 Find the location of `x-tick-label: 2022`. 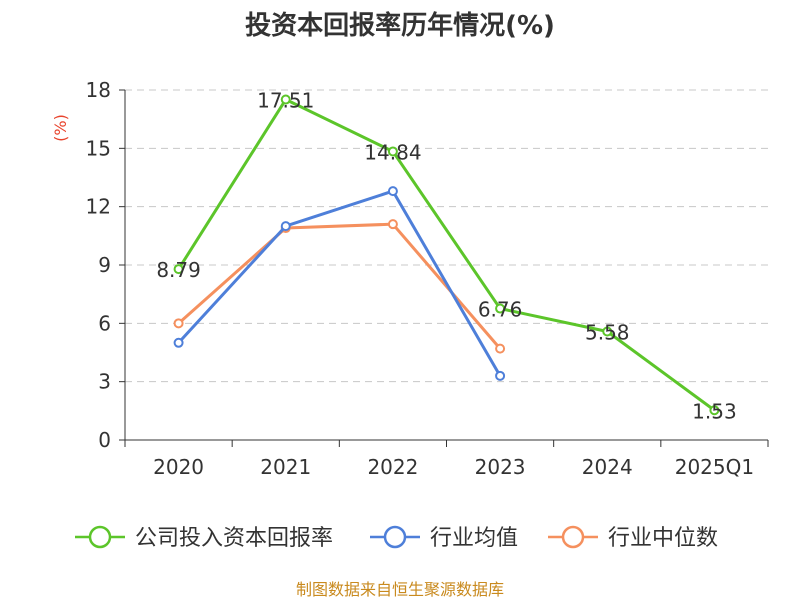

x-tick-label: 2022 is located at coordinates (392, 467).